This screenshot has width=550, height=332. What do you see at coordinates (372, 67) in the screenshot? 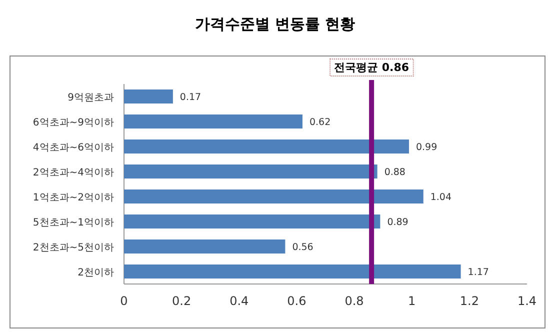
I see `ref-line-label: 전국평균 0.86` at bounding box center [372, 67].